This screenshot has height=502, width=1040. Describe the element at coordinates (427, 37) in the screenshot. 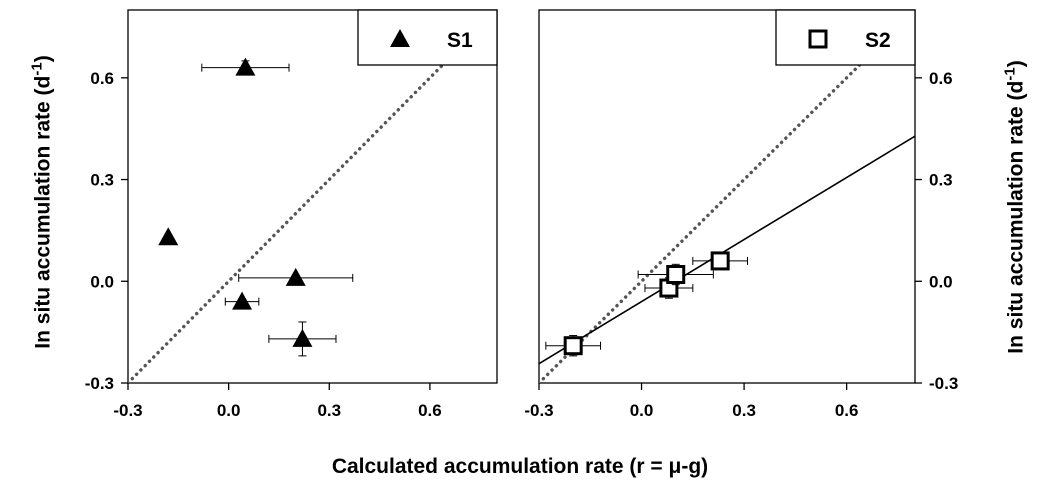

I see `legend-box-left` at that location.